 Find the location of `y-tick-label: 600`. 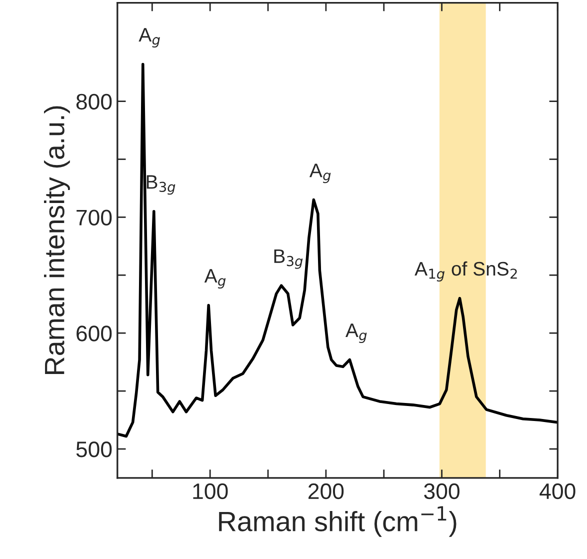

y-tick-label: 600 is located at coordinates (94, 334).